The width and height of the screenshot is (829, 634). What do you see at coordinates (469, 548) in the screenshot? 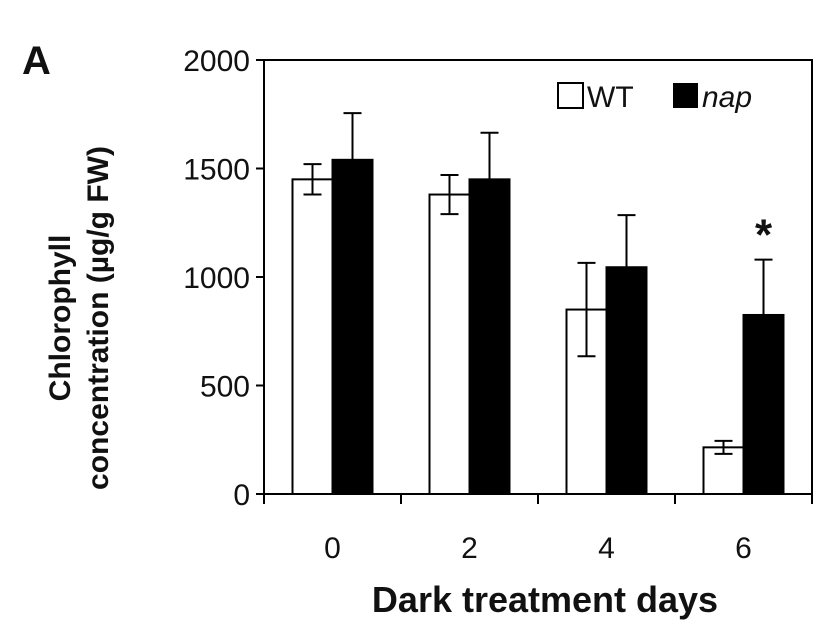
I see `x-tick-label: 2` at bounding box center [469, 548].